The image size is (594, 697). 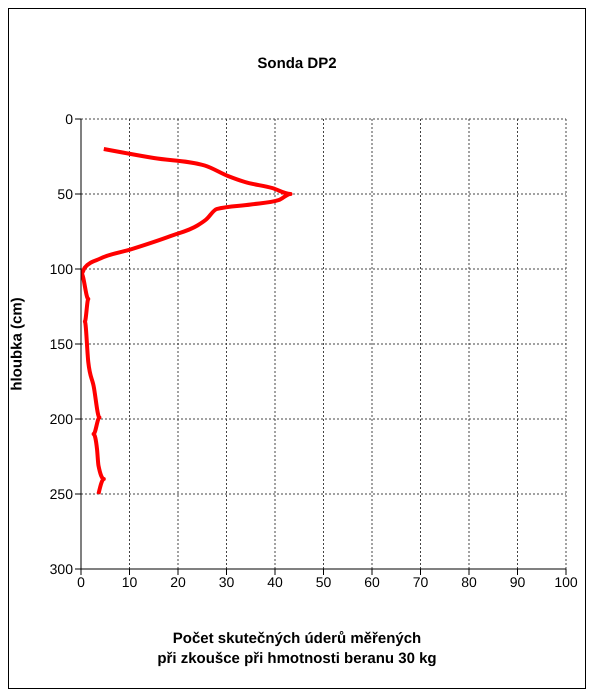 I want to click on x-tick-label: 40, so click(x=275, y=582).